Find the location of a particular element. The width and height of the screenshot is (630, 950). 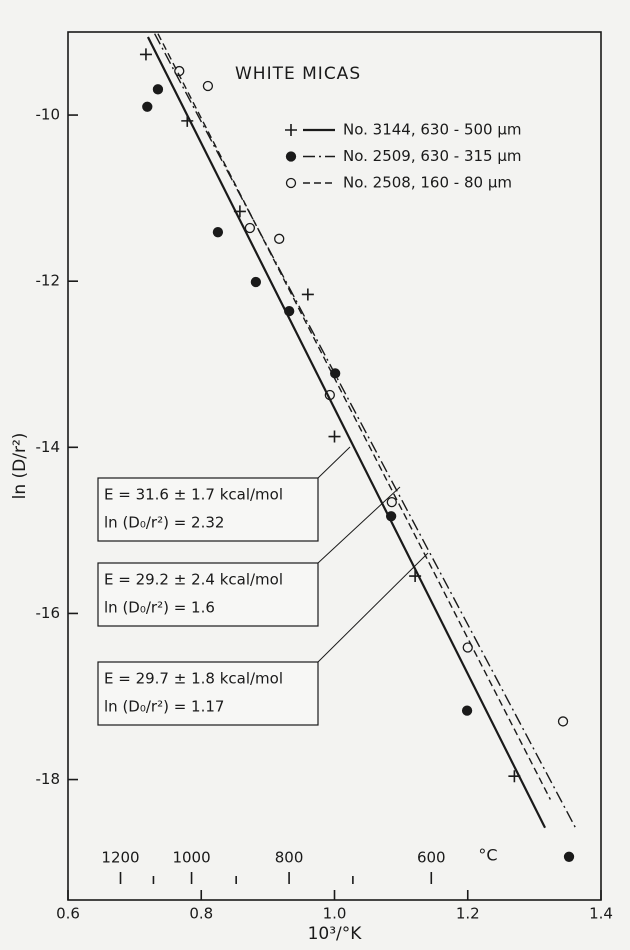

x-tick-label: 0.6 is located at coordinates (68, 914).